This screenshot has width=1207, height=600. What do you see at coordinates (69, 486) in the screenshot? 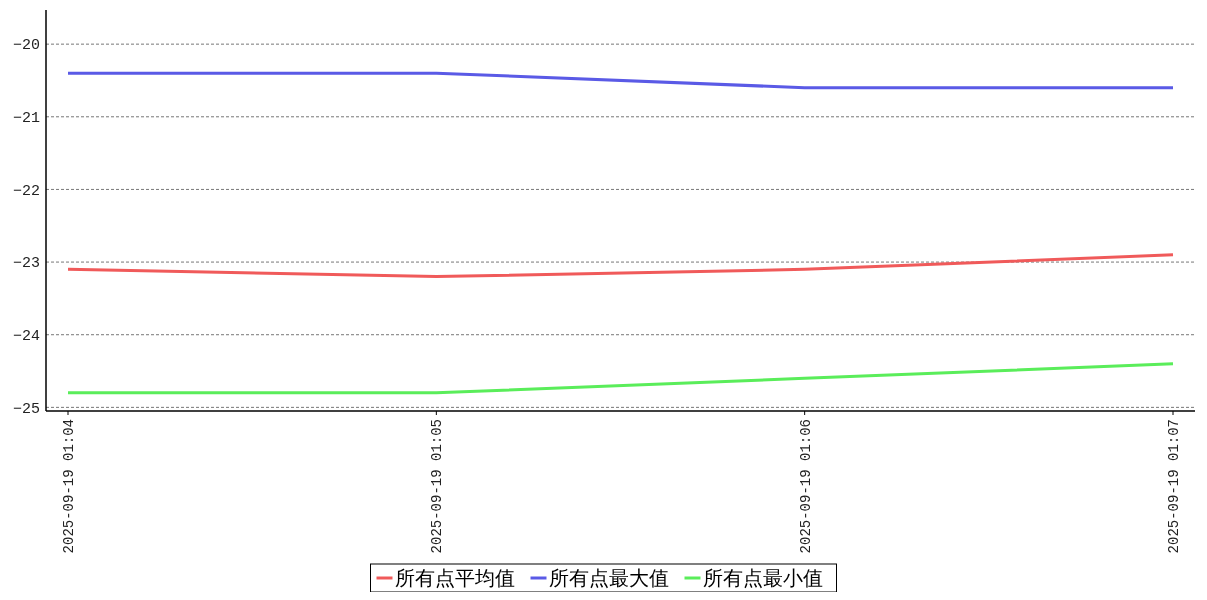
I see `x-tick-label: 2025-09-19 01:04` at bounding box center [69, 486].